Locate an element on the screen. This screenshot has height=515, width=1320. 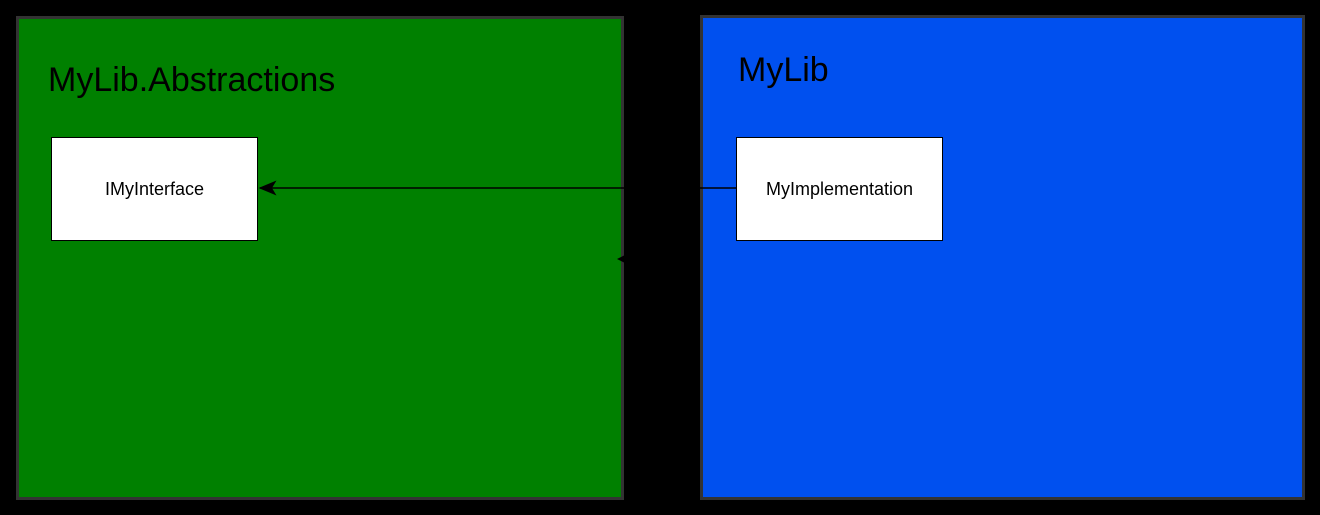
class-label-imyinterface: IMyInterface is located at coordinates (154, 188).